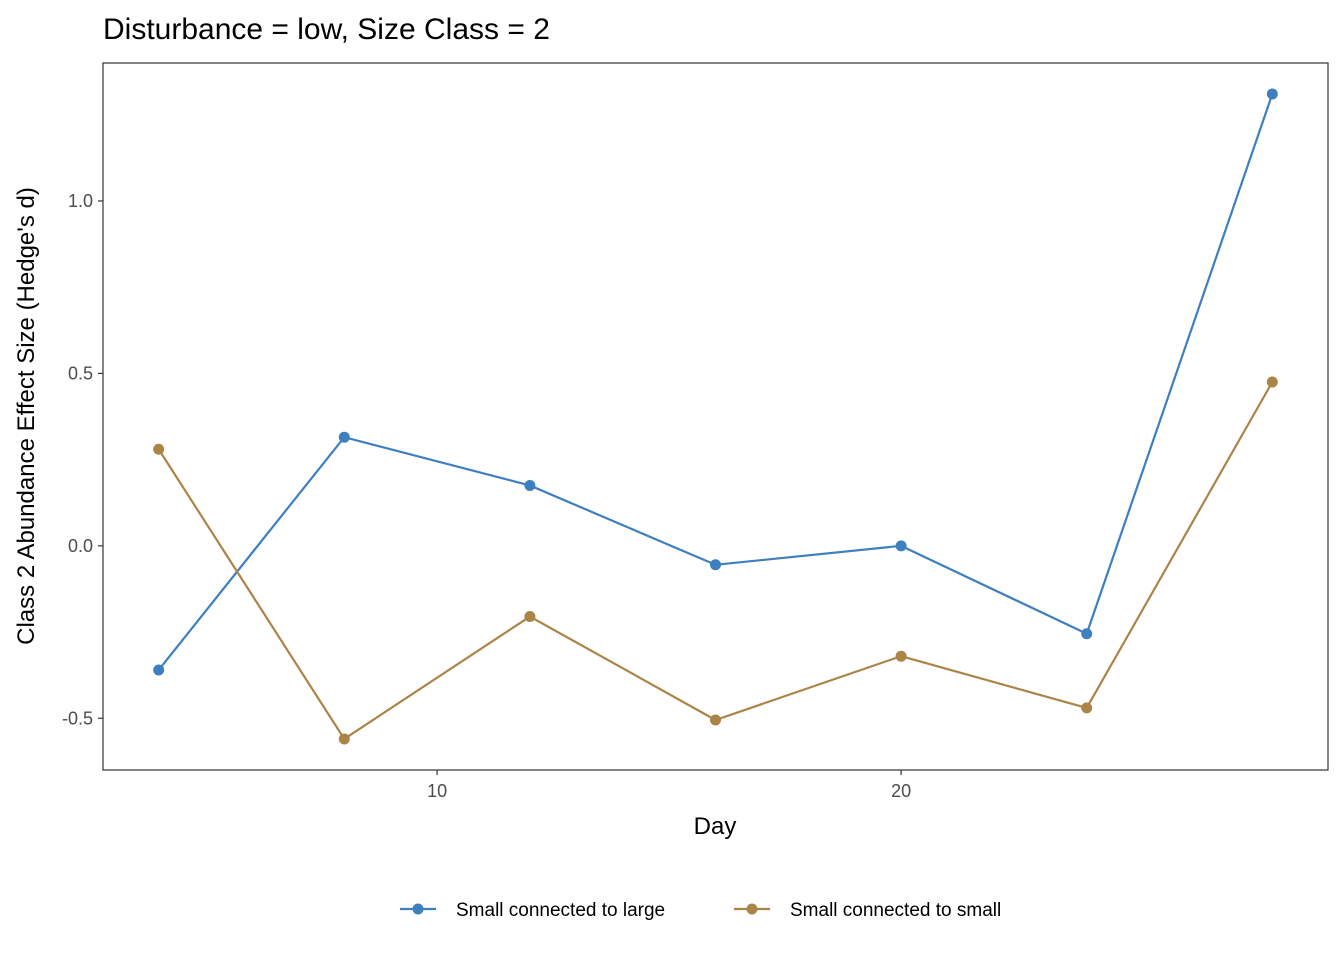  I want to click on y-axis: -0.5 0.0 0.5 1.0, so click(82, 459).